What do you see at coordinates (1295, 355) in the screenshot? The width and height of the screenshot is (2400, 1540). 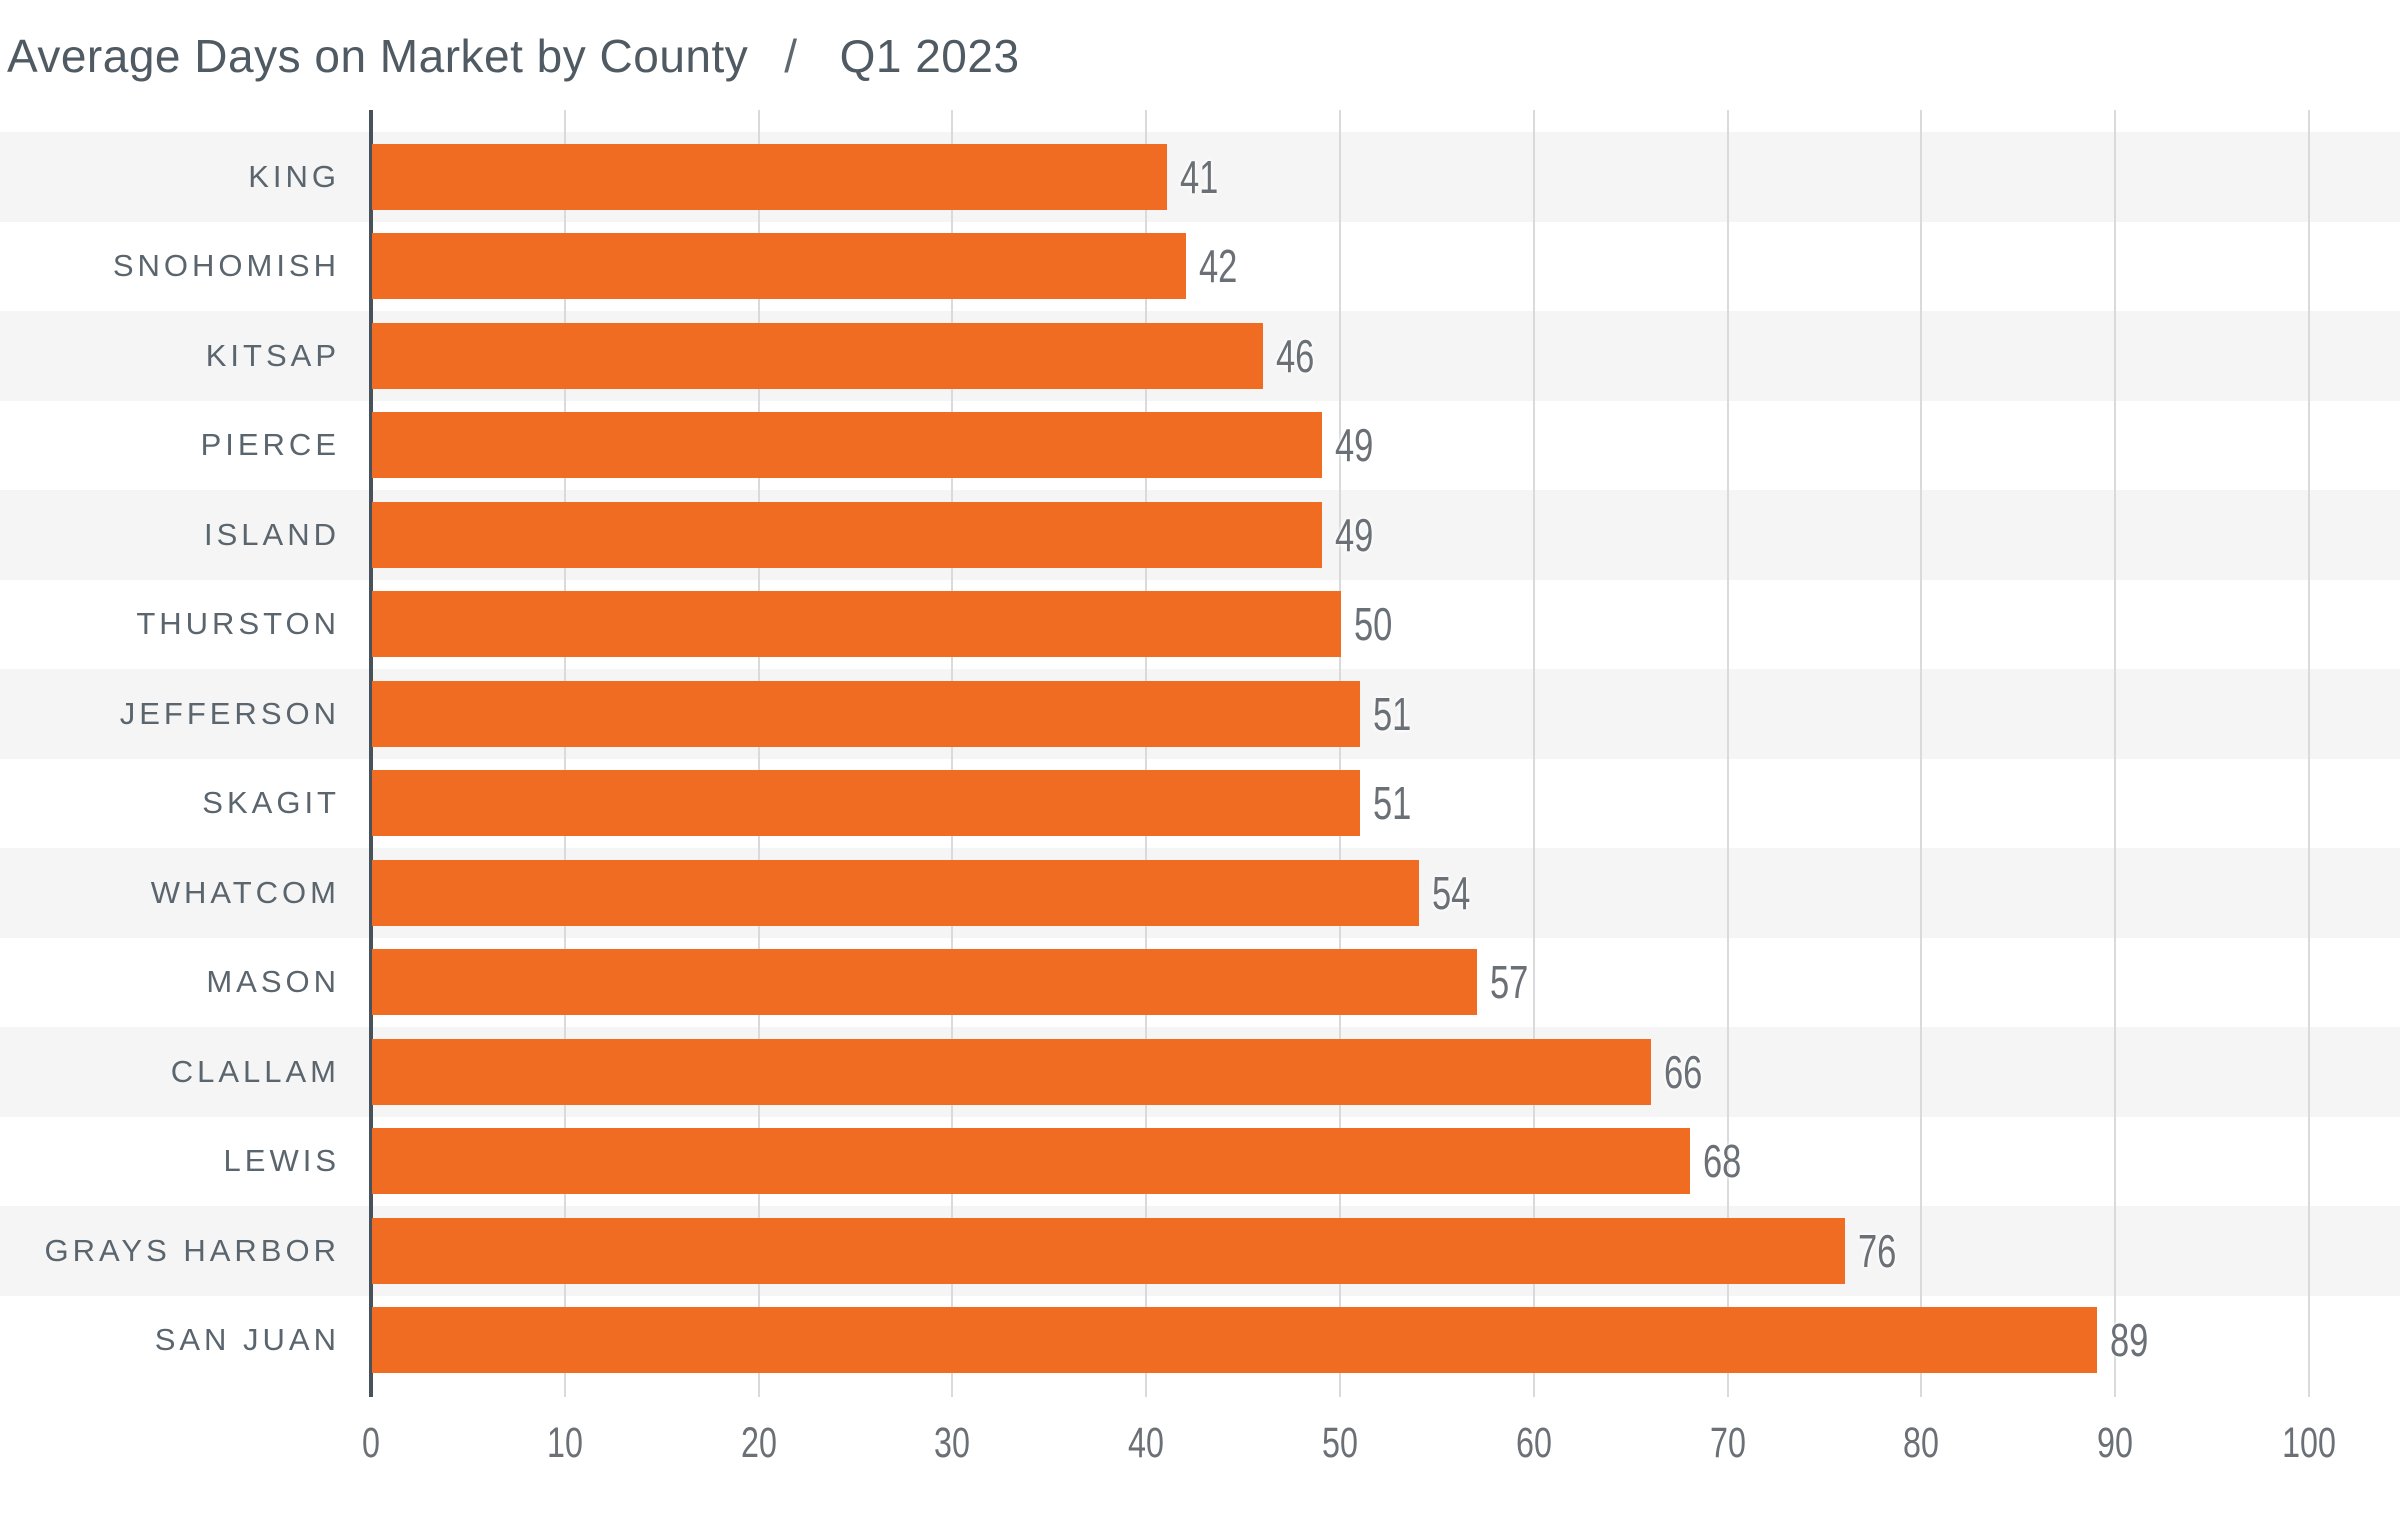 I see `value-label-kitsap: 46` at bounding box center [1295, 355].